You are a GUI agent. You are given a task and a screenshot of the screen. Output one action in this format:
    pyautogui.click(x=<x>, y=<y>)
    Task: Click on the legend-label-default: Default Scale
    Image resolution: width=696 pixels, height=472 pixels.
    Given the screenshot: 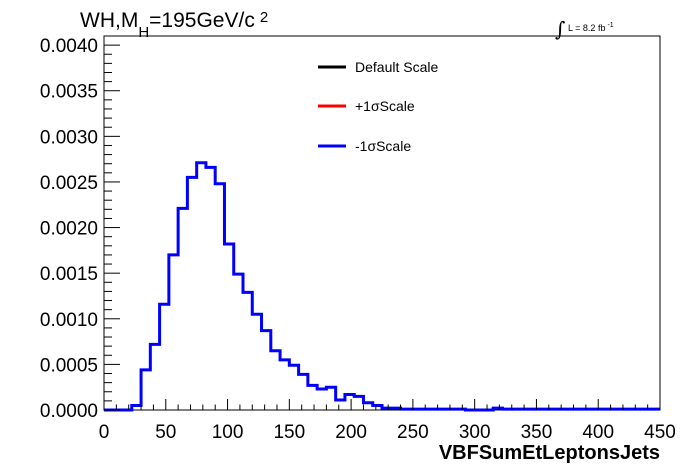 What is the action you would take?
    pyautogui.click(x=396, y=67)
    